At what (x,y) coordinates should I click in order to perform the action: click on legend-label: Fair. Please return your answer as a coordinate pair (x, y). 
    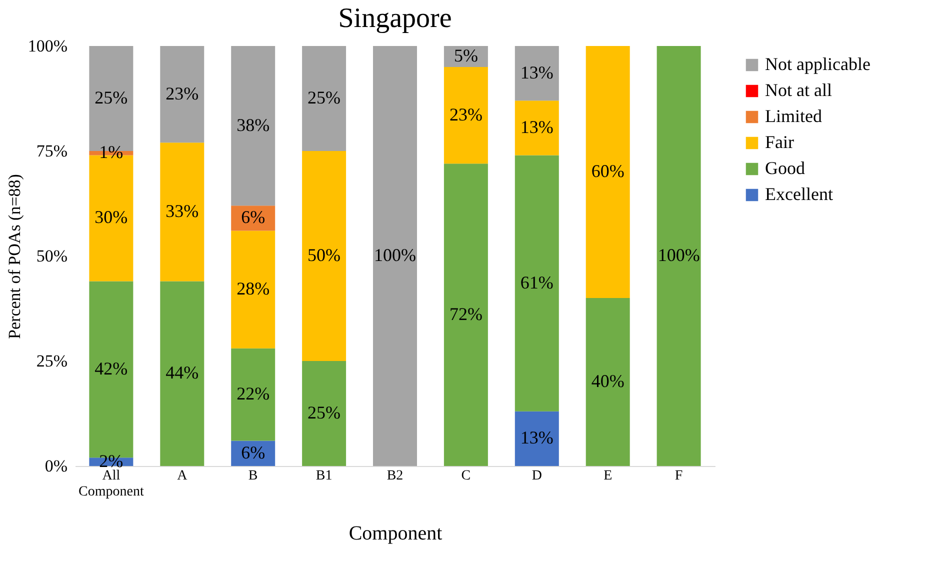
    Looking at the image, I should click on (779, 142).